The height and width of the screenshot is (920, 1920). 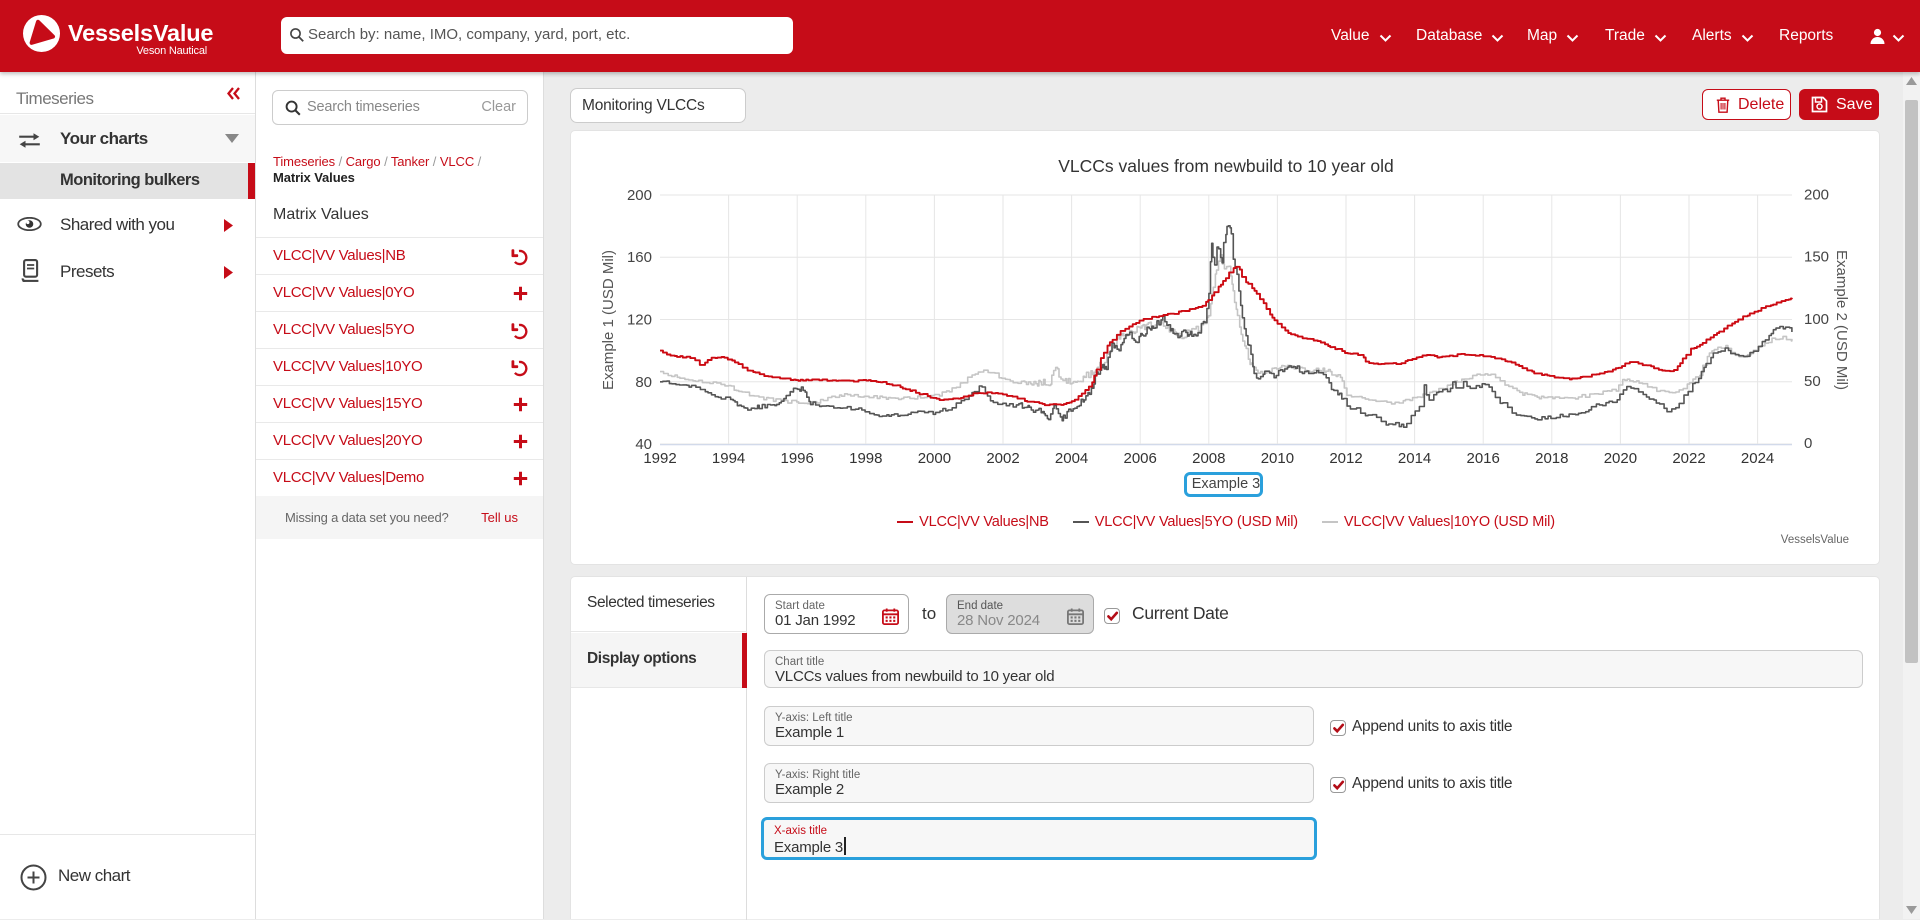 I want to click on svg-text: 2018, so click(x=1551, y=458).